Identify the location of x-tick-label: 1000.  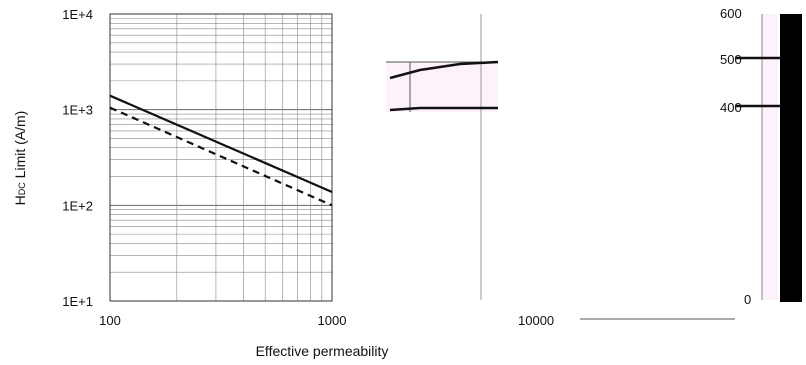
(332, 320).